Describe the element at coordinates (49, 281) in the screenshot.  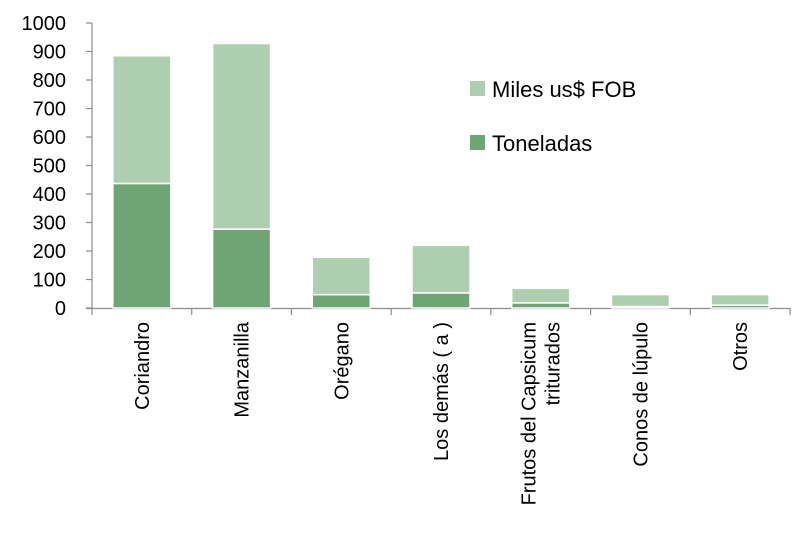
I see `y-tick-label: 100` at that location.